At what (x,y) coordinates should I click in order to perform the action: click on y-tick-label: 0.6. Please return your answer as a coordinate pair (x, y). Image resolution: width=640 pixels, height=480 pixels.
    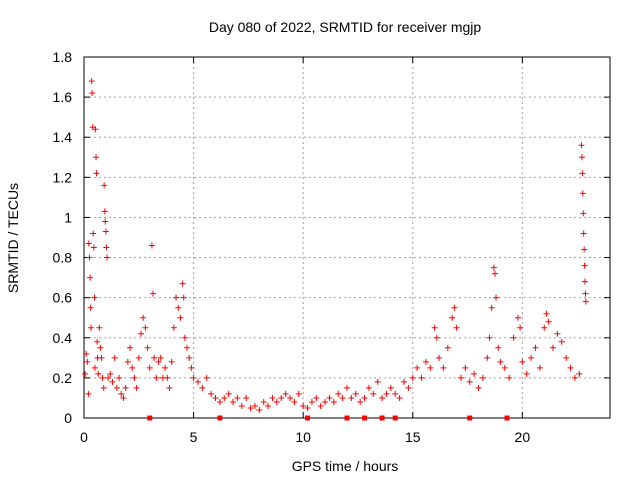
    Looking at the image, I should click on (63, 298).